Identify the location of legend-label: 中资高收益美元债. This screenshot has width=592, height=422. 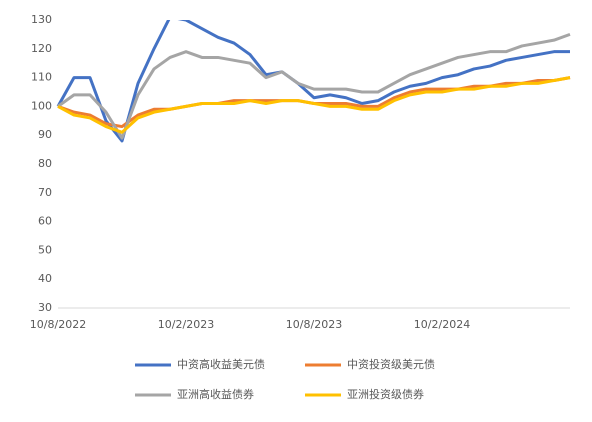
(221, 364).